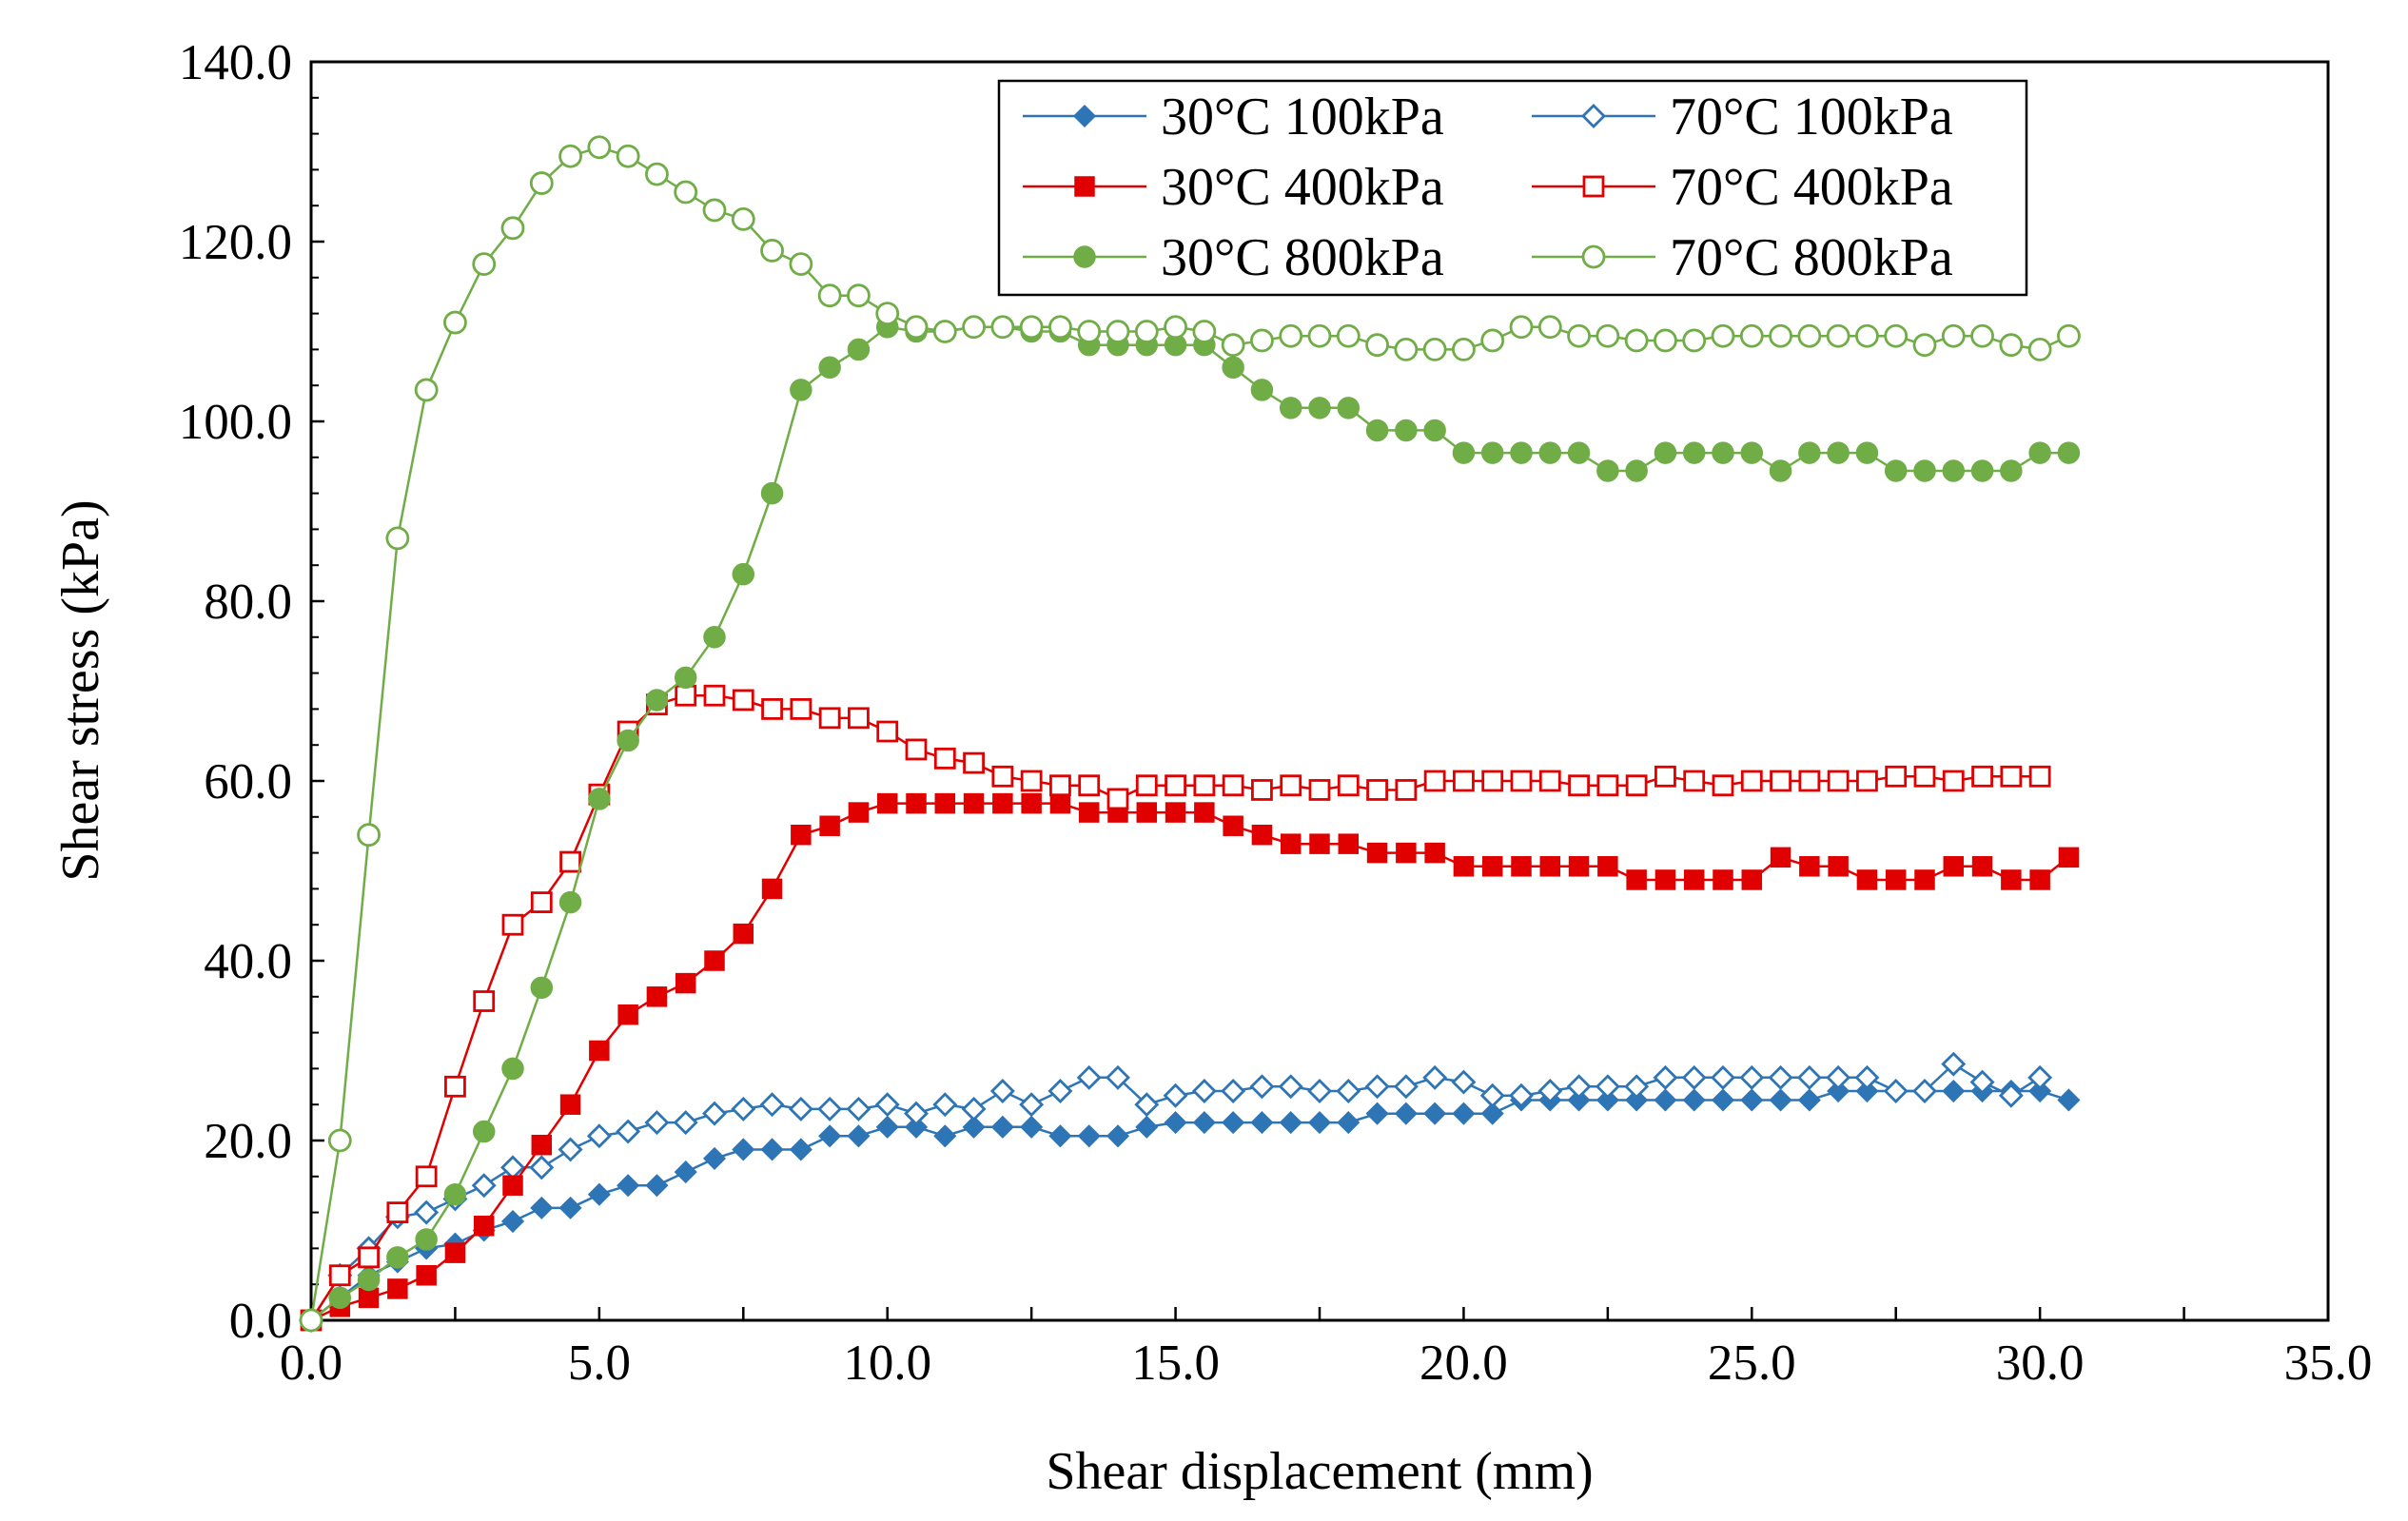 The height and width of the screenshot is (1521, 2408). Describe the element at coordinates (235, 62) in the screenshot. I see `y-tick-label: 140.0` at that location.